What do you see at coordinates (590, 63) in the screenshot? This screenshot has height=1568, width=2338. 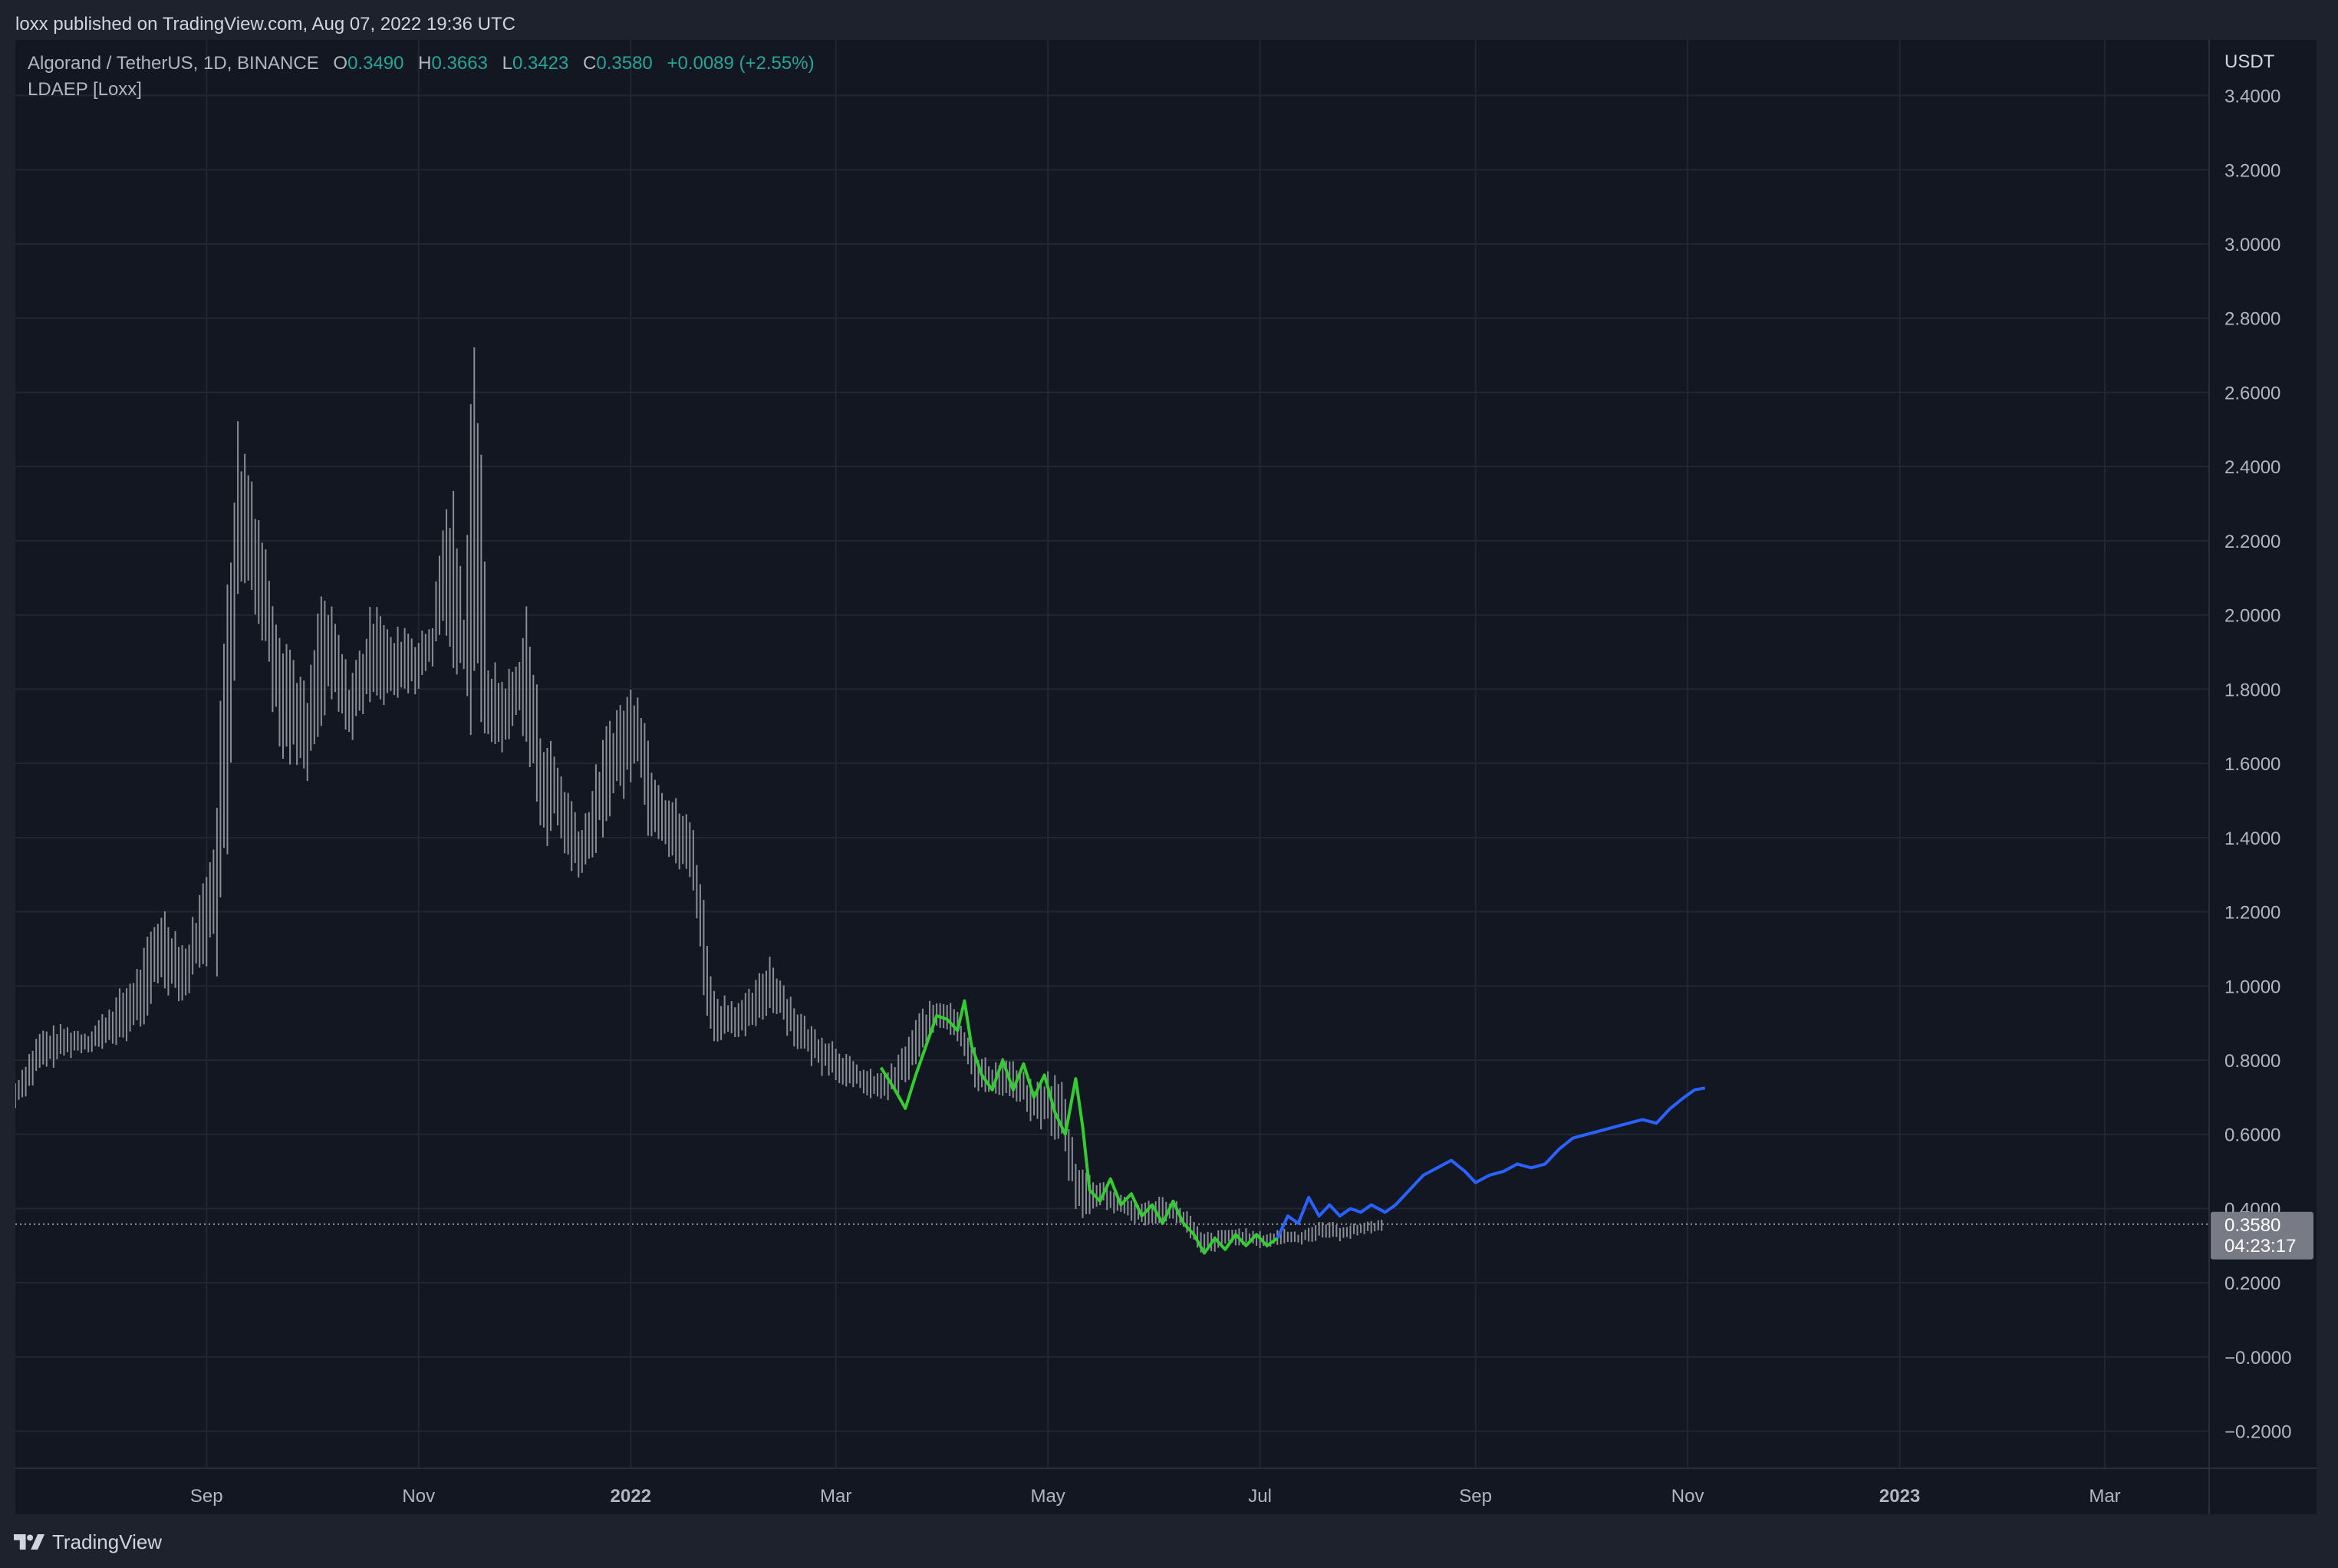 I see `close-label: C` at bounding box center [590, 63].